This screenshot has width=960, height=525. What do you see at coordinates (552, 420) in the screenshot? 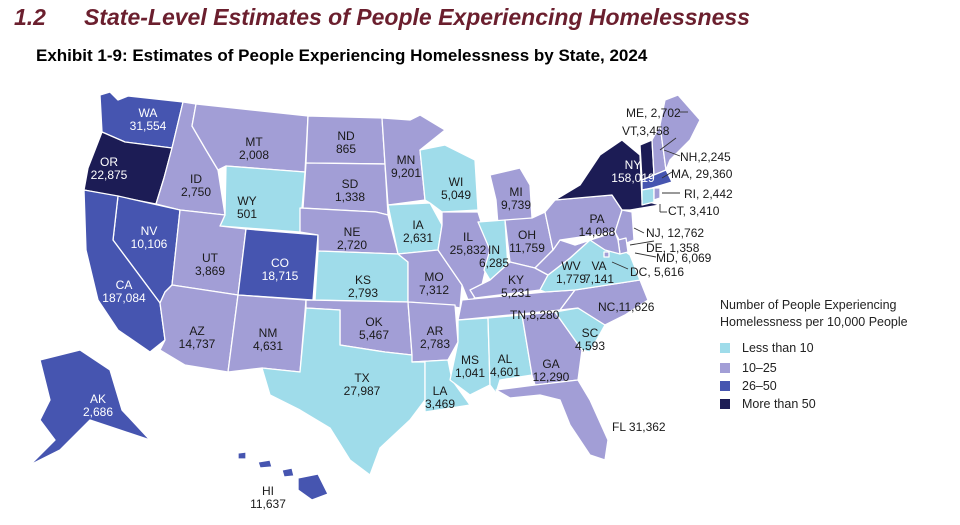
I see `state-shape-fl` at bounding box center [552, 420].